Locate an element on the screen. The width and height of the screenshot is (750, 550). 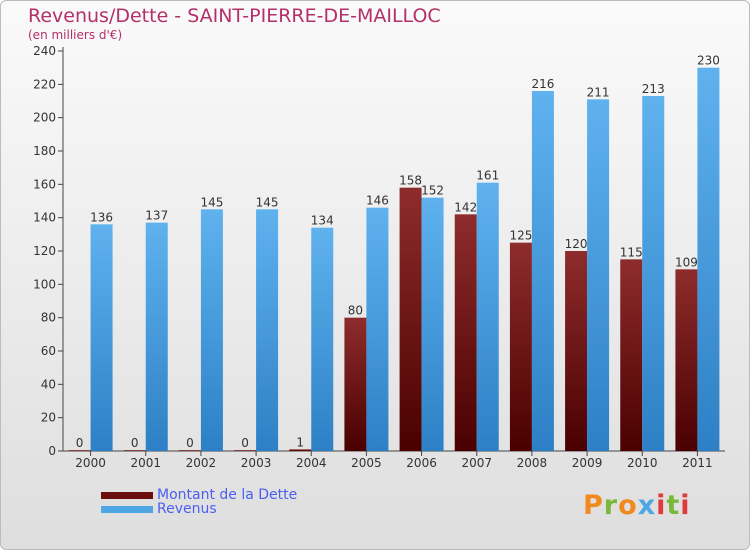
x-tick-label: 2007 is located at coordinates (476, 463).